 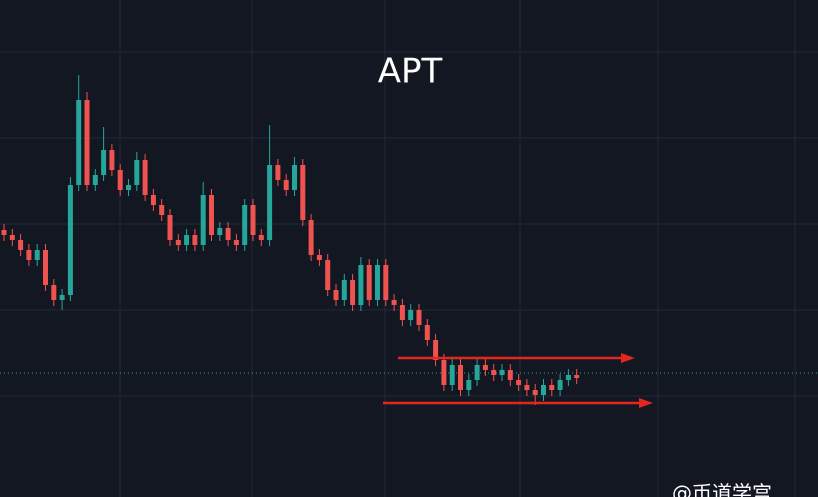 I want to click on chart-title: APT, so click(x=410, y=72).